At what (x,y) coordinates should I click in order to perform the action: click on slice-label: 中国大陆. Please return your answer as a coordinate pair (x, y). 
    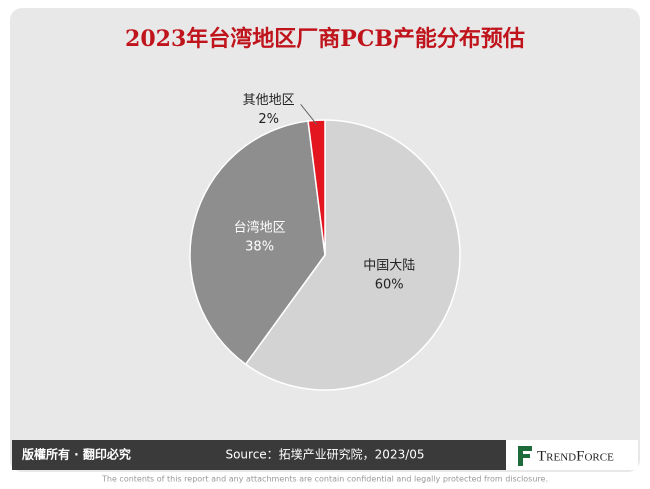
    Looking at the image, I should click on (389, 265).